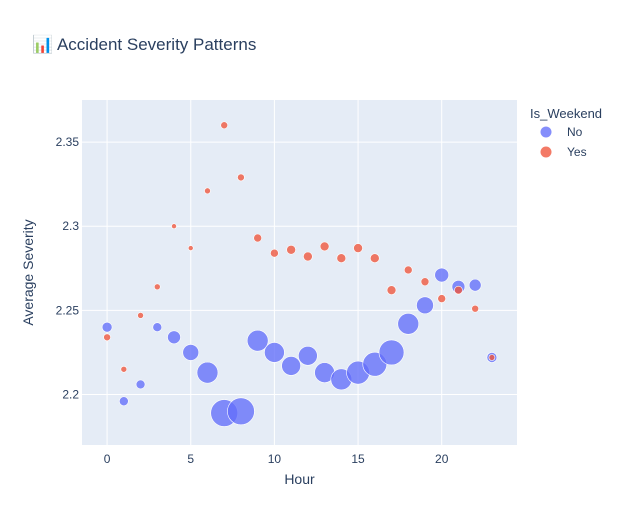 This screenshot has width=629, height=525. I want to click on x-tick-label: 15, so click(358, 459).